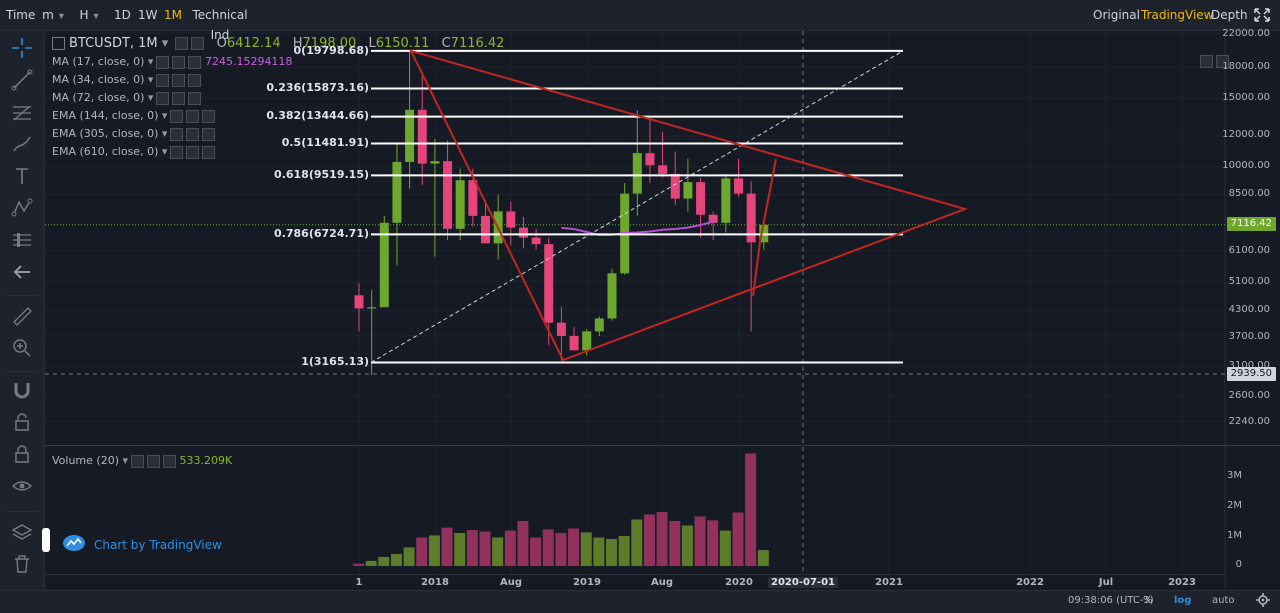  Describe the element at coordinates (158, 545) in the screenshot. I see `attribution-text: Chart by TradingView` at that location.